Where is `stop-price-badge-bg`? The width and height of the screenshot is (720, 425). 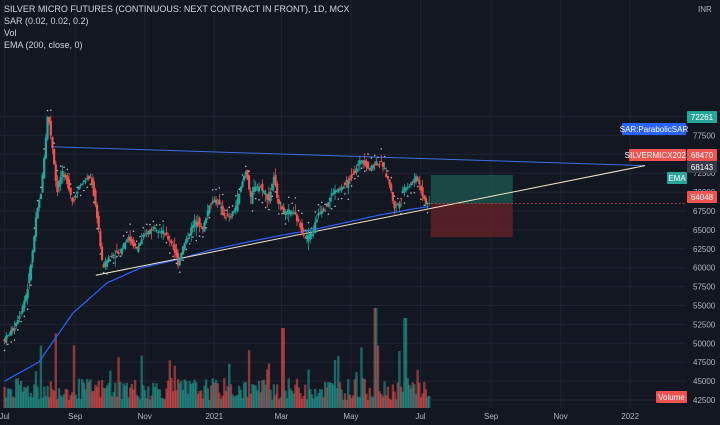 stop-price-badge-bg is located at coordinates (702, 197).